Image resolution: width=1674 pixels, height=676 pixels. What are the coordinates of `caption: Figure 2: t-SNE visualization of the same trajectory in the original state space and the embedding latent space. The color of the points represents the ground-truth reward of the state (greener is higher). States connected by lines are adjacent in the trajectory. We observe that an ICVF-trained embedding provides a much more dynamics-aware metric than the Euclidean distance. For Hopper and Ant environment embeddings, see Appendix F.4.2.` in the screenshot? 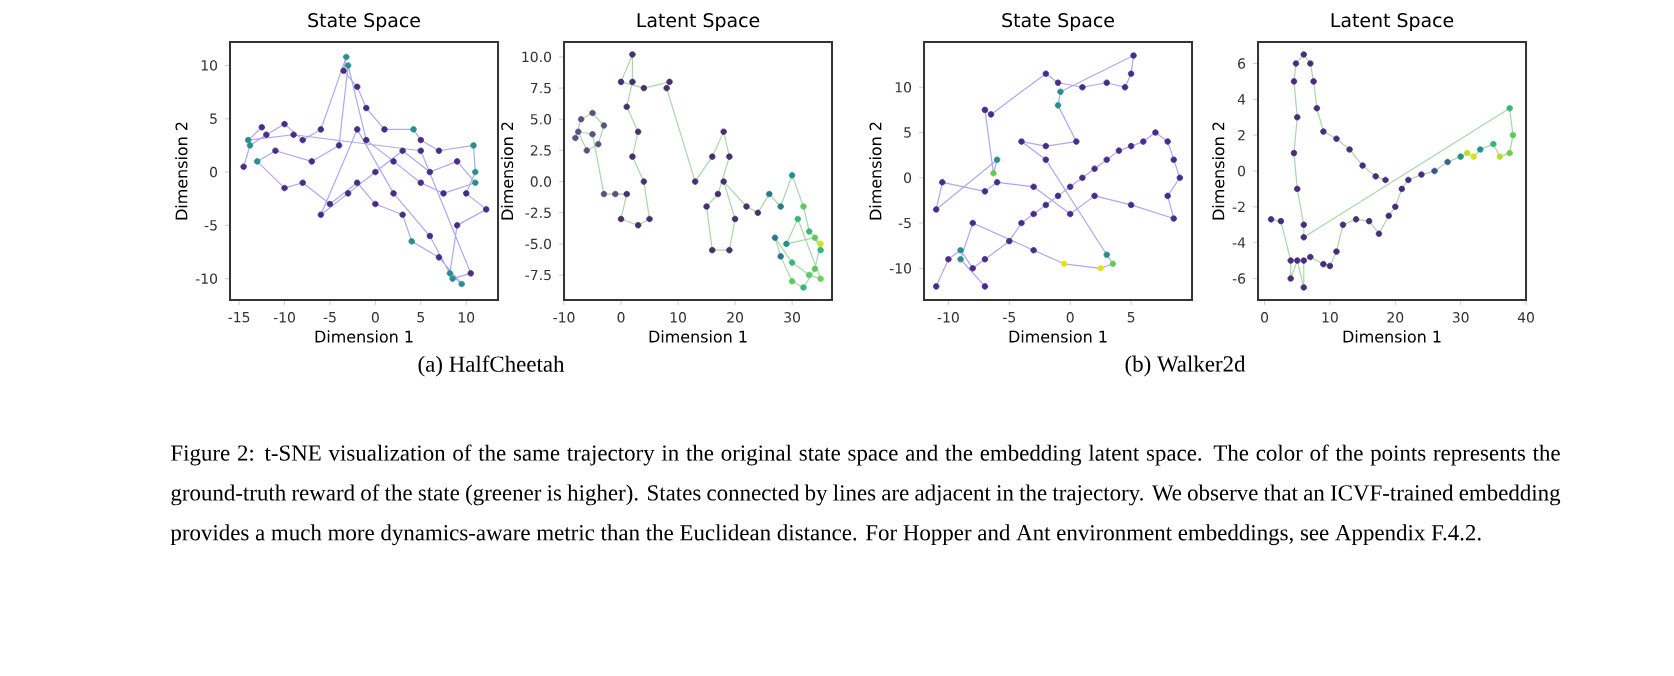 It's located at (865, 495).